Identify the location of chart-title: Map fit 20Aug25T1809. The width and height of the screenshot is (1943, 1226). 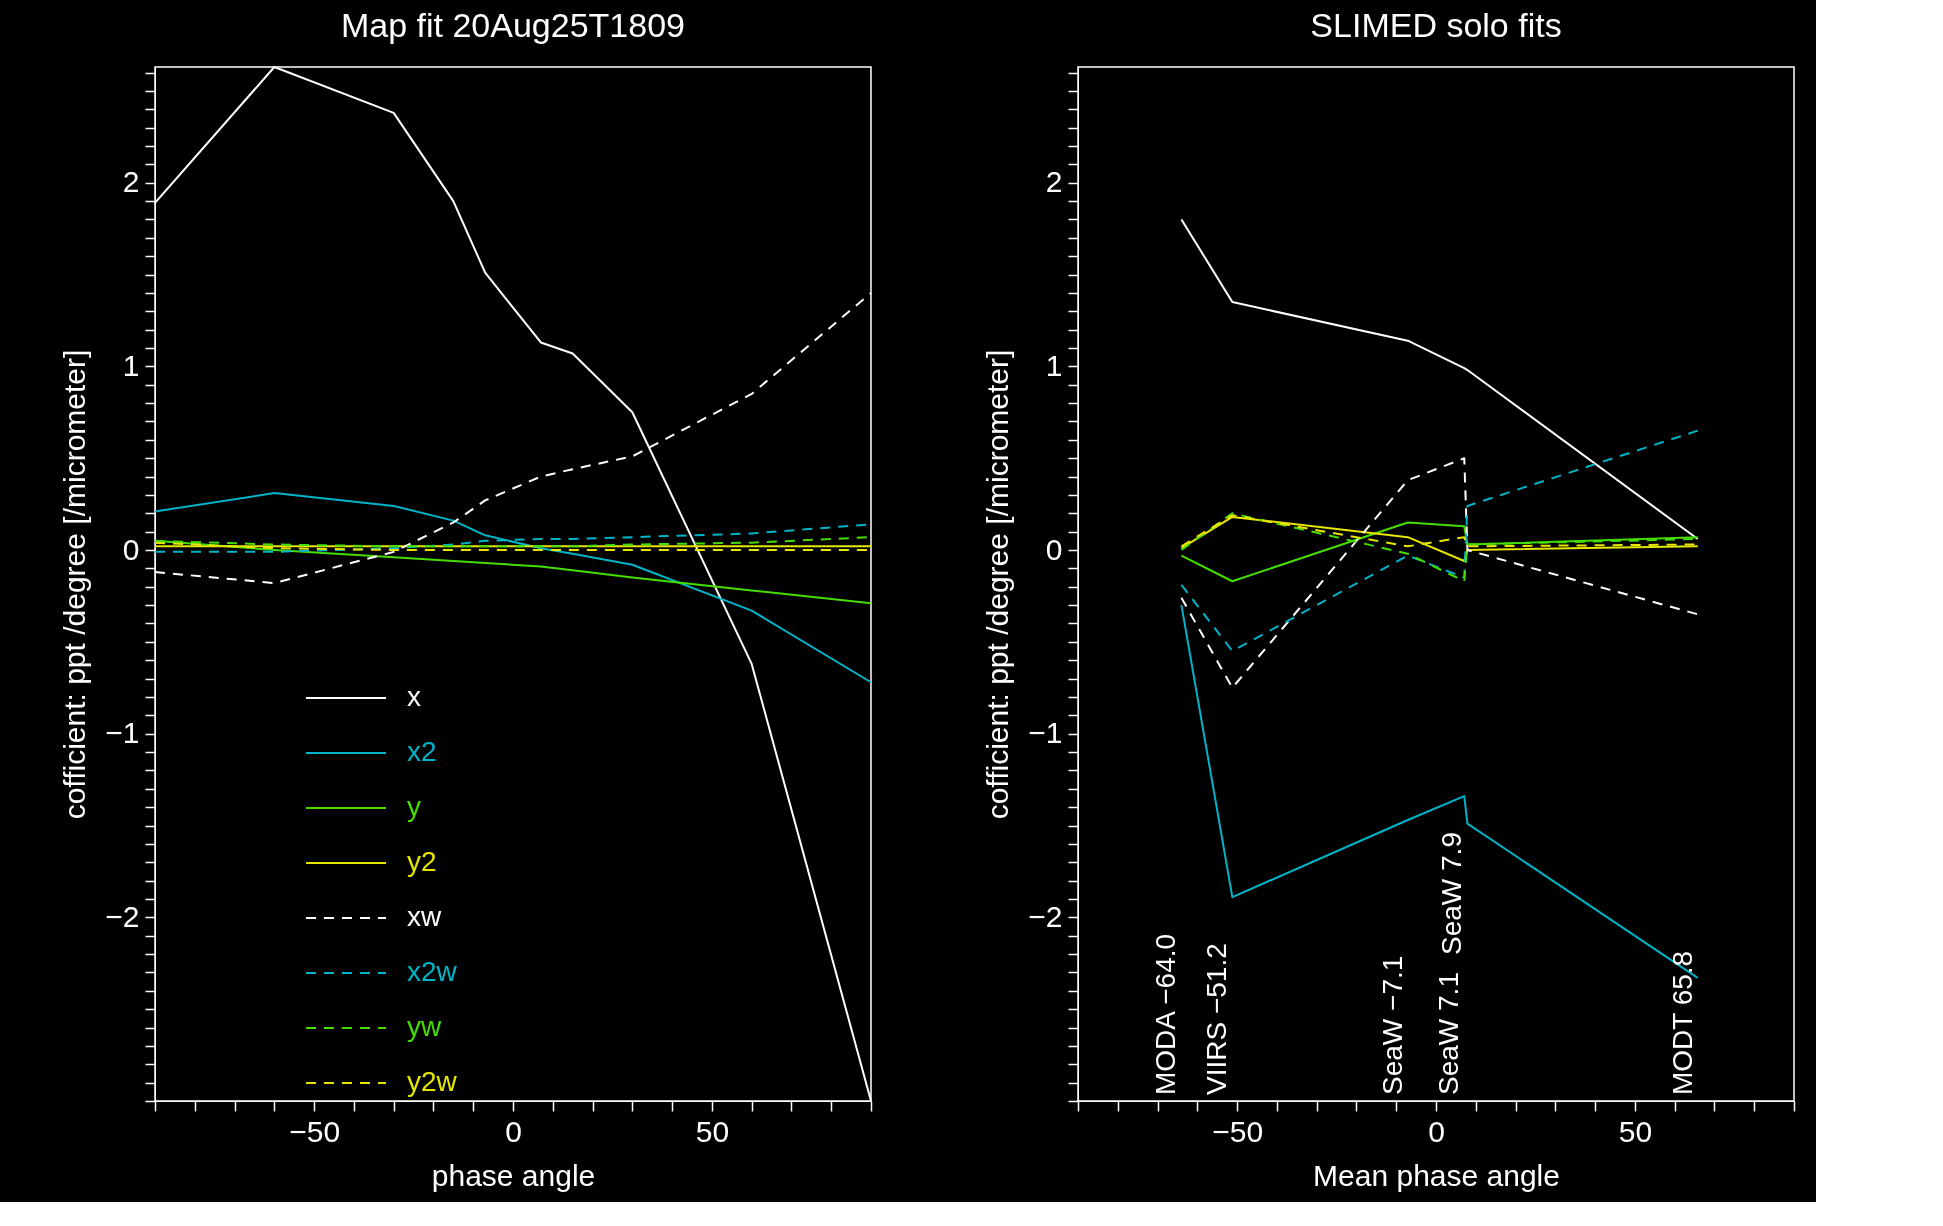
(513, 24).